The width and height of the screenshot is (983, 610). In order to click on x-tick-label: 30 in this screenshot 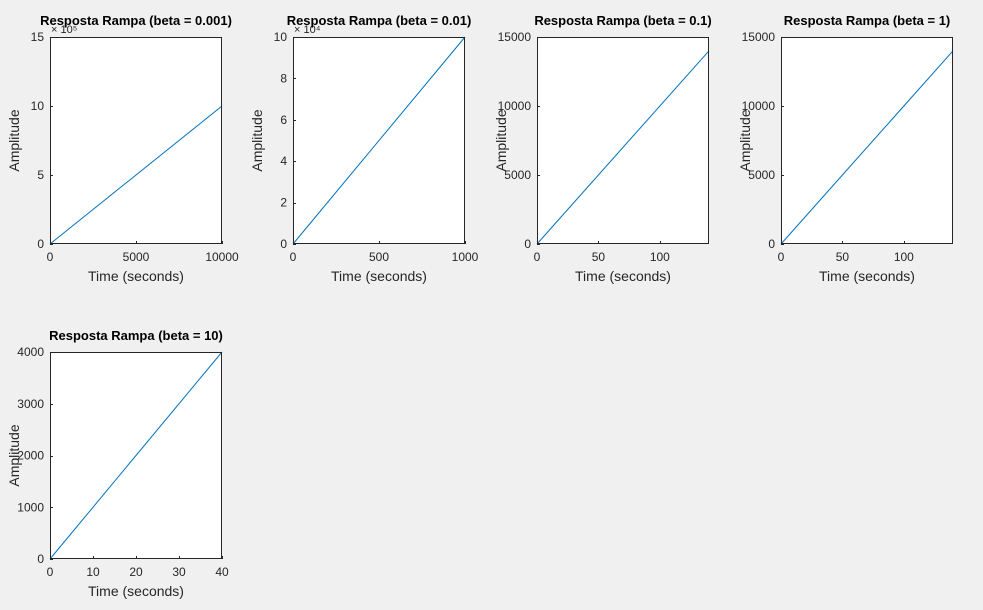, I will do `click(179, 572)`.